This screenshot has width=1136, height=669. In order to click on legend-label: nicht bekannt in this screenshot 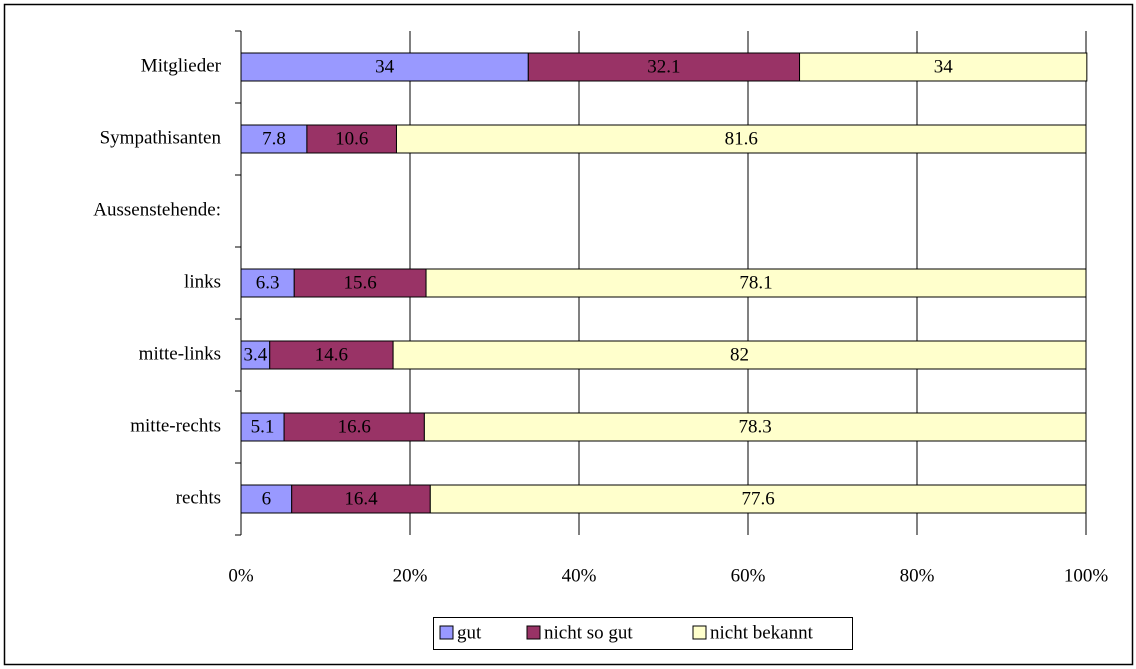, I will do `click(762, 632)`.